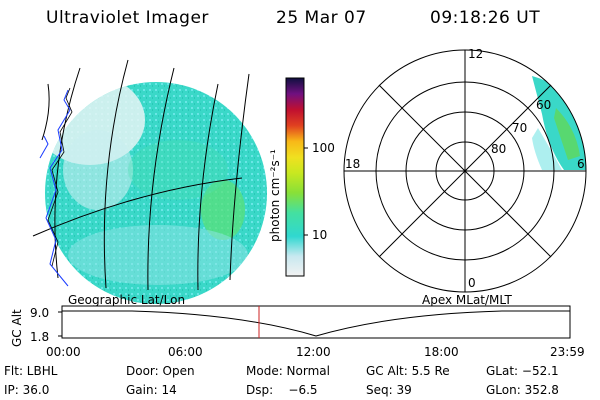 This screenshot has height=400, width=600. Describe the element at coordinates (314, 322) in the screenshot. I see `altitude-timeline` at that location.